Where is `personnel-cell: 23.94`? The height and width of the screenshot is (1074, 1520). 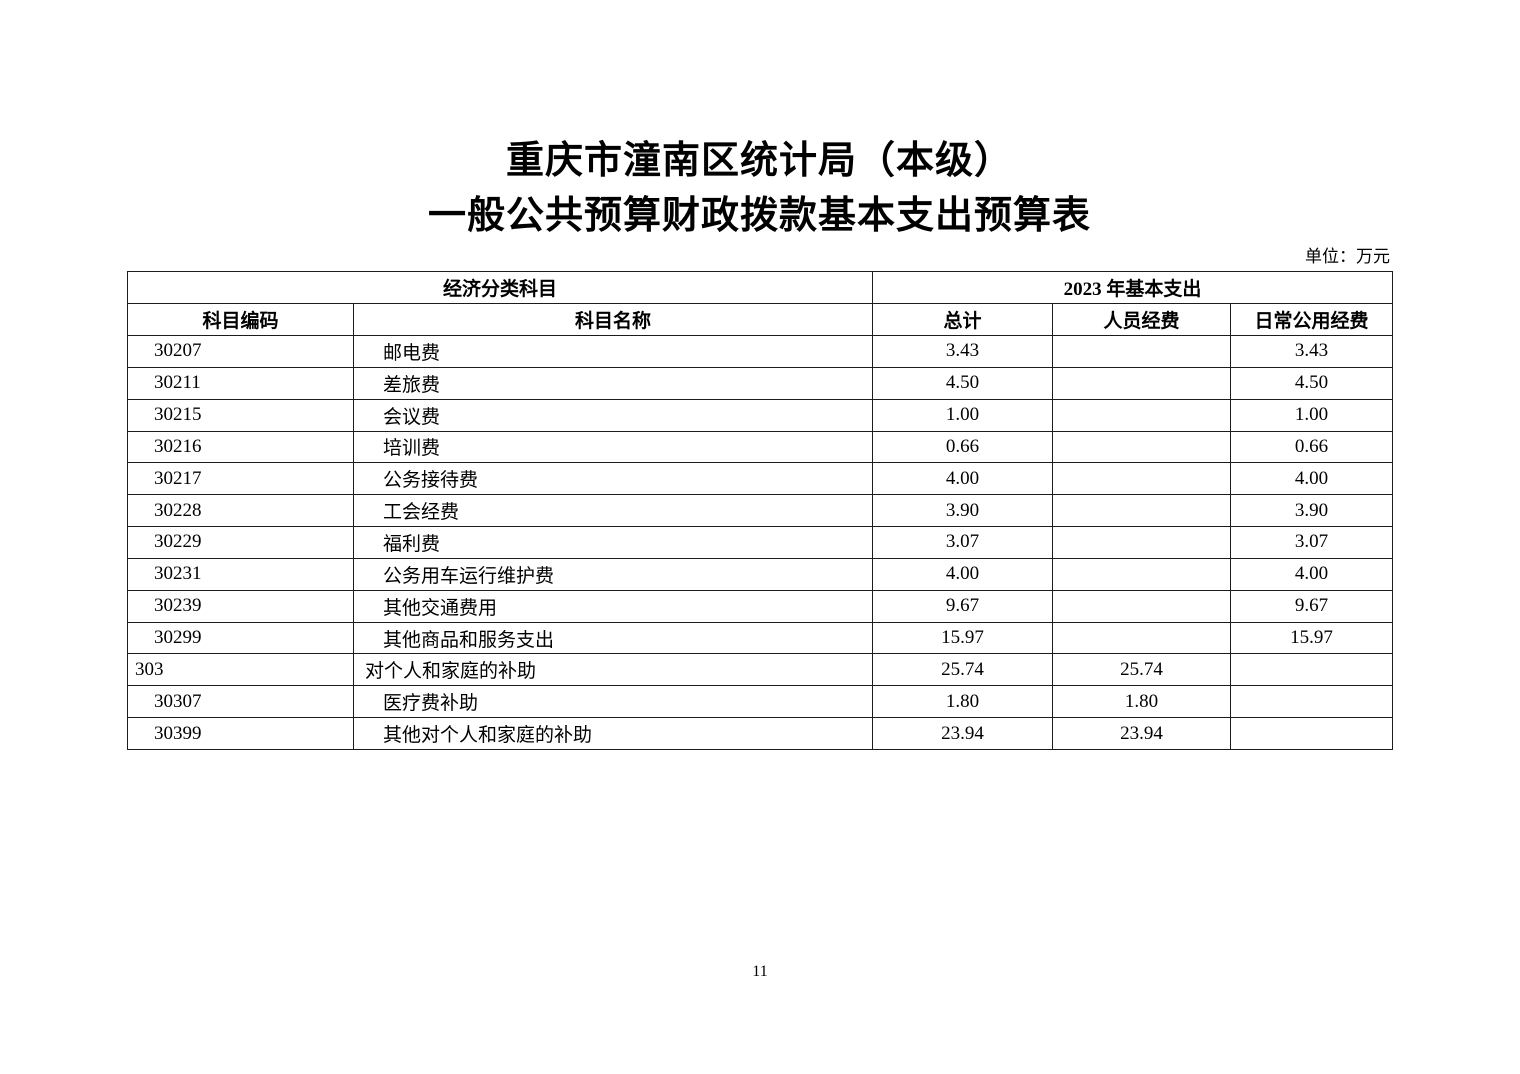
personnel-cell: 23.94 is located at coordinates (1142, 733).